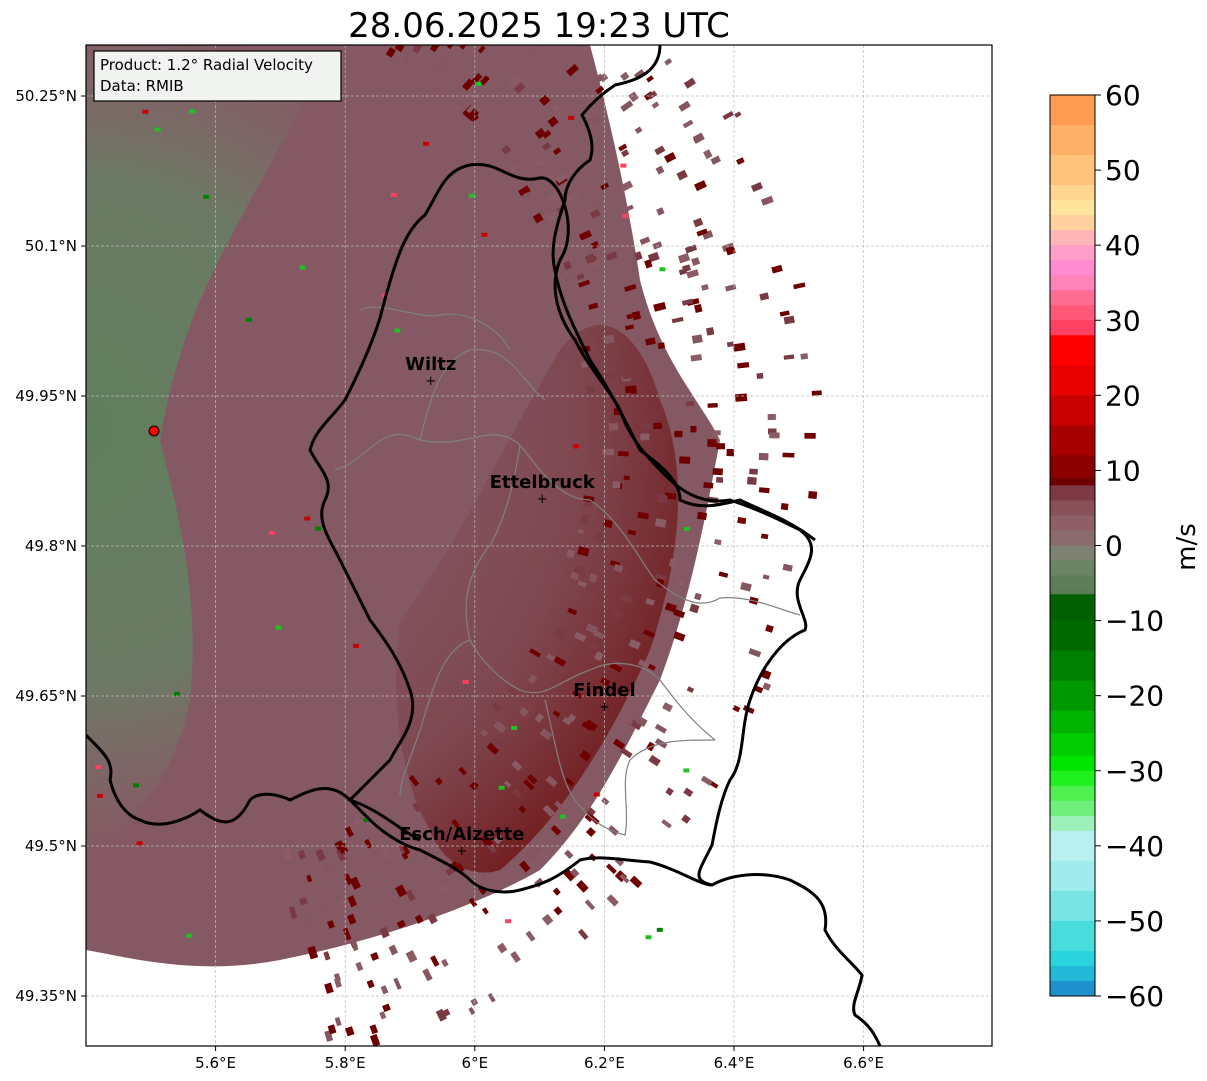  What do you see at coordinates (461, 841) in the screenshot?
I see `city-marker: +Esch/Alzette` at bounding box center [461, 841].